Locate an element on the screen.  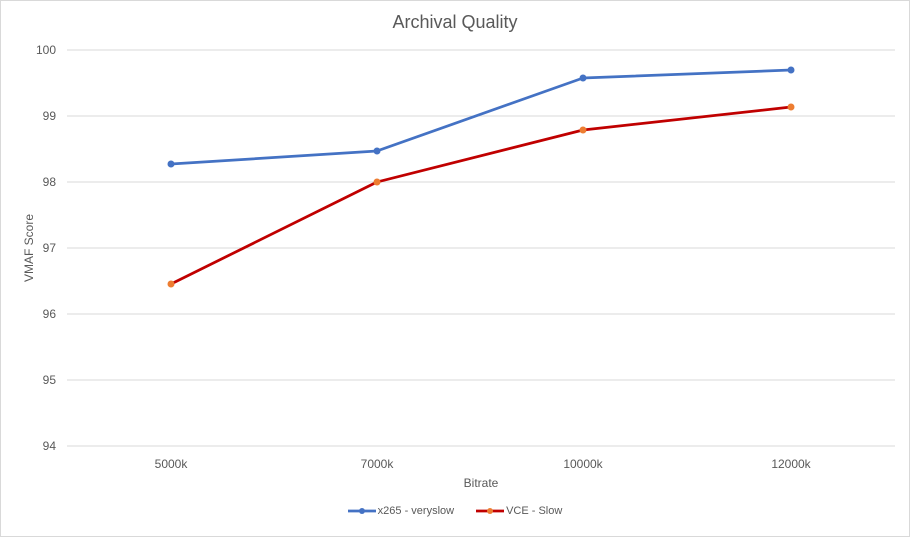
x-axis: 5000k 7000k 10000k 12000k is located at coordinates (483, 464).